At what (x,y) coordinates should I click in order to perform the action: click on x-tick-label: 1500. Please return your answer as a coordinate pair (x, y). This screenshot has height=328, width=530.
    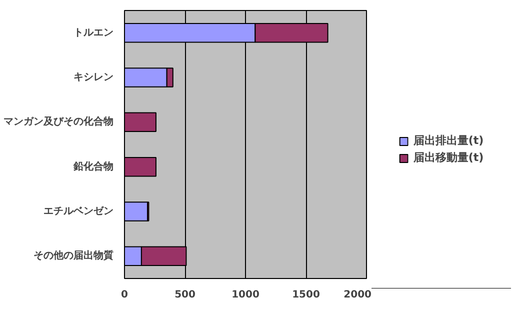
    Looking at the image, I should click on (306, 295).